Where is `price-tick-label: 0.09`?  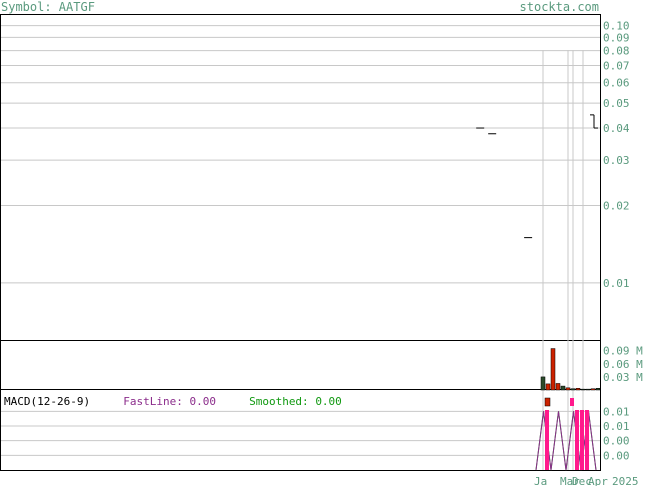 price-tick-label: 0.09 is located at coordinates (616, 37).